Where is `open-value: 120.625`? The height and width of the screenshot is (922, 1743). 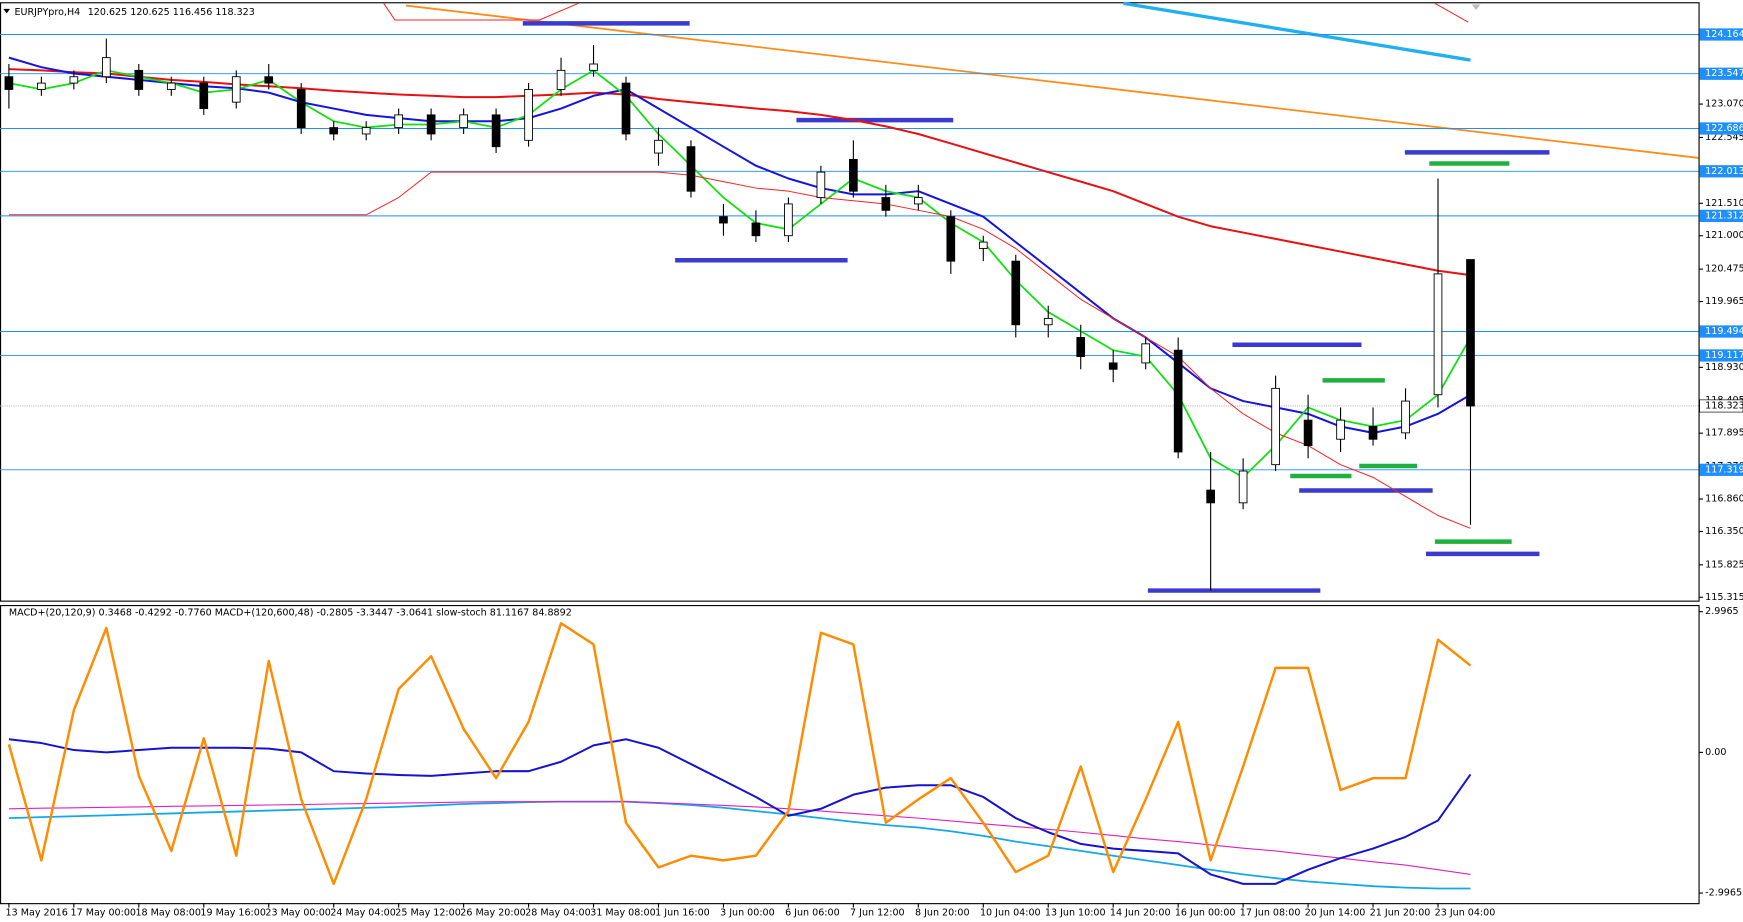 open-value: 120.625 is located at coordinates (107, 12).